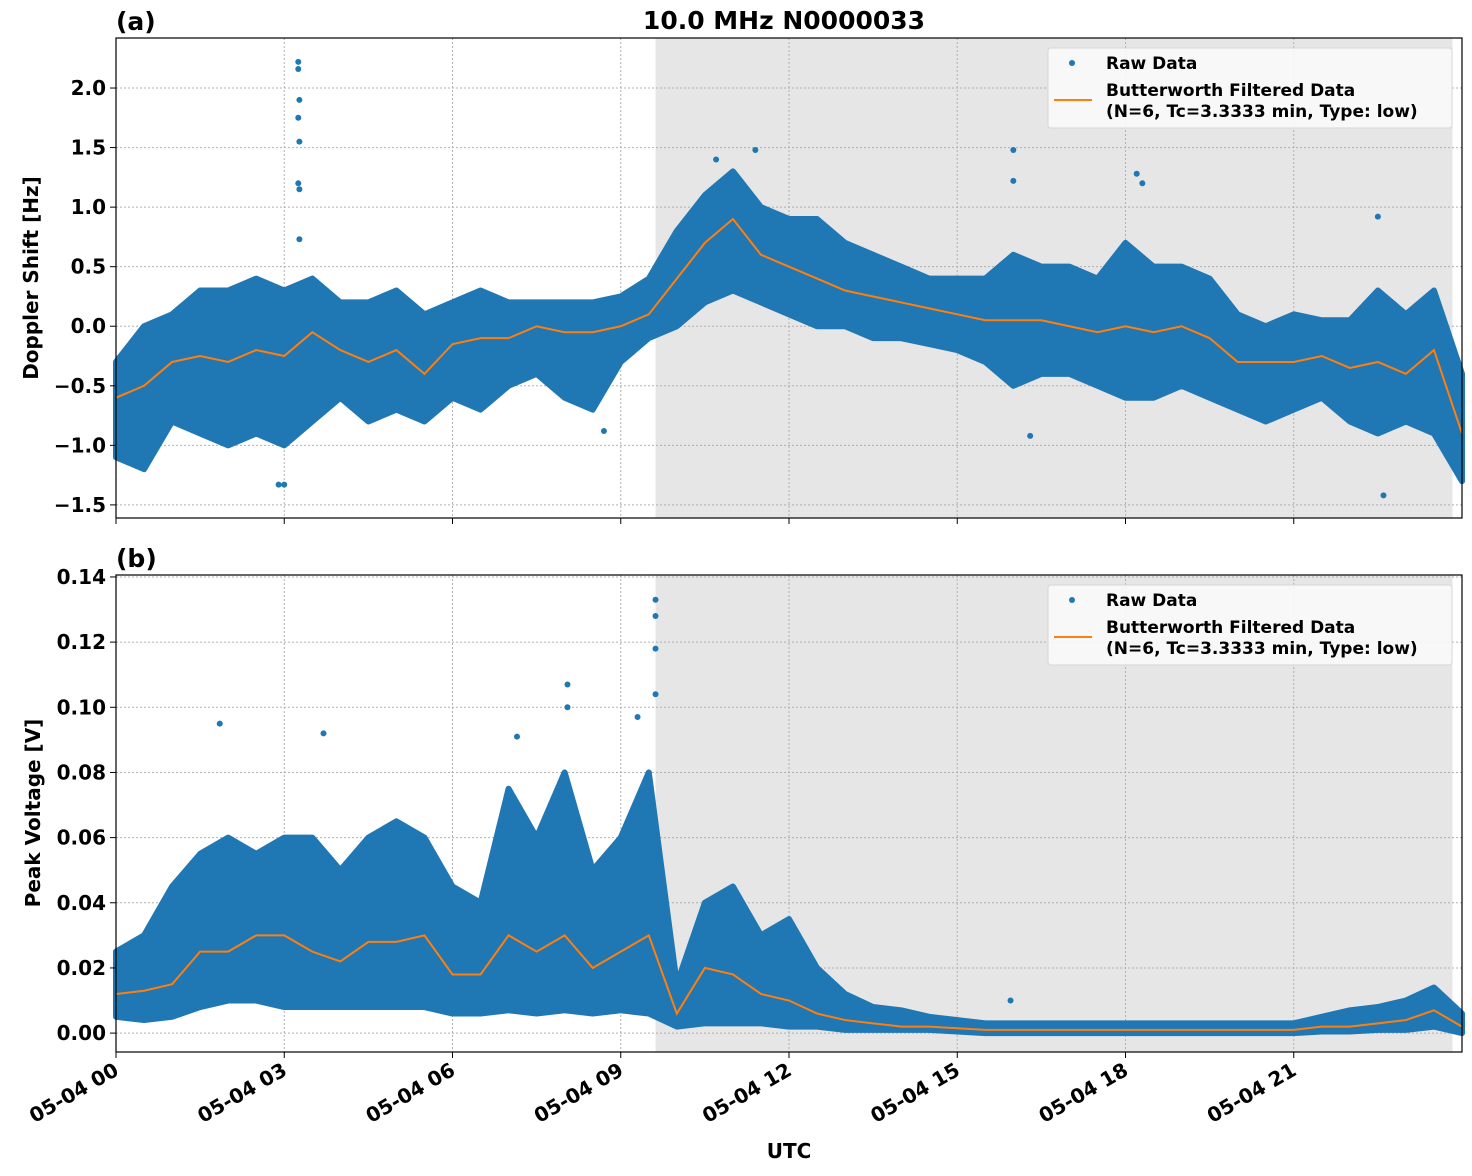 The height and width of the screenshot is (1176, 1472). What do you see at coordinates (81, 903) in the screenshot?
I see `y-tick-label: 0.04` at bounding box center [81, 903].